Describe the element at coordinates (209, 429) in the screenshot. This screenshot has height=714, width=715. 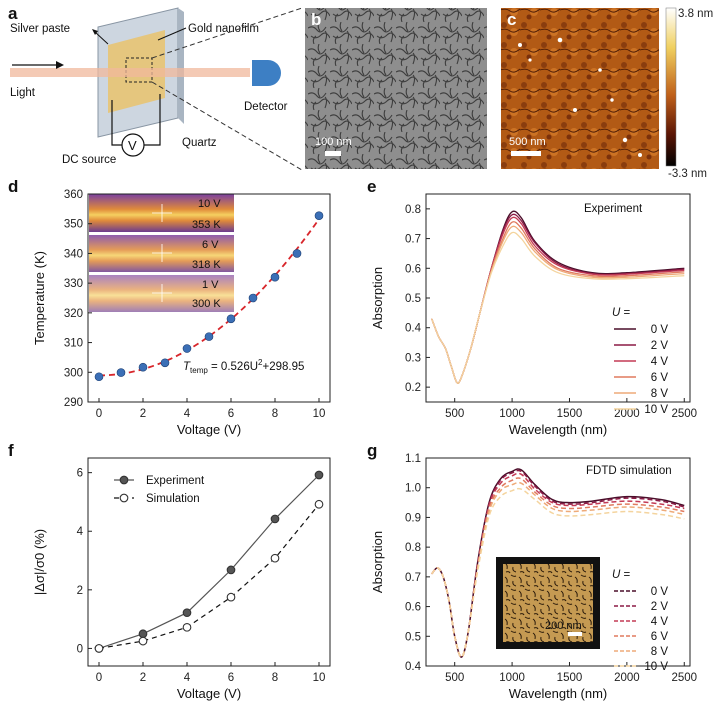
I see `x-axis-label-d: Voltage (V)` at that location.